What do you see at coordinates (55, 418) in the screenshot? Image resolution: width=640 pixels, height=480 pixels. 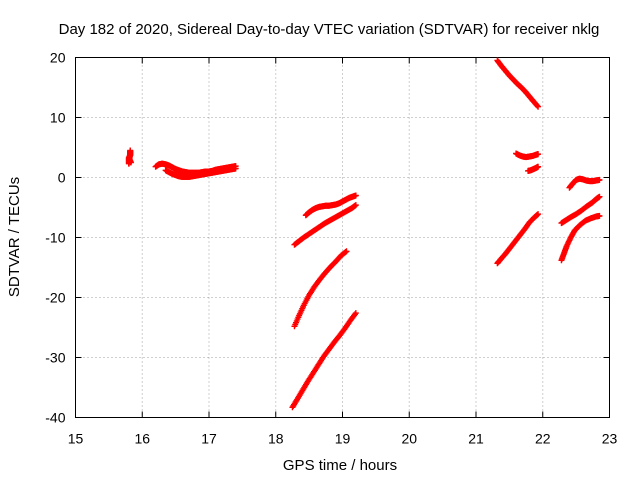 I see `y-tick-label: -40` at bounding box center [55, 418].